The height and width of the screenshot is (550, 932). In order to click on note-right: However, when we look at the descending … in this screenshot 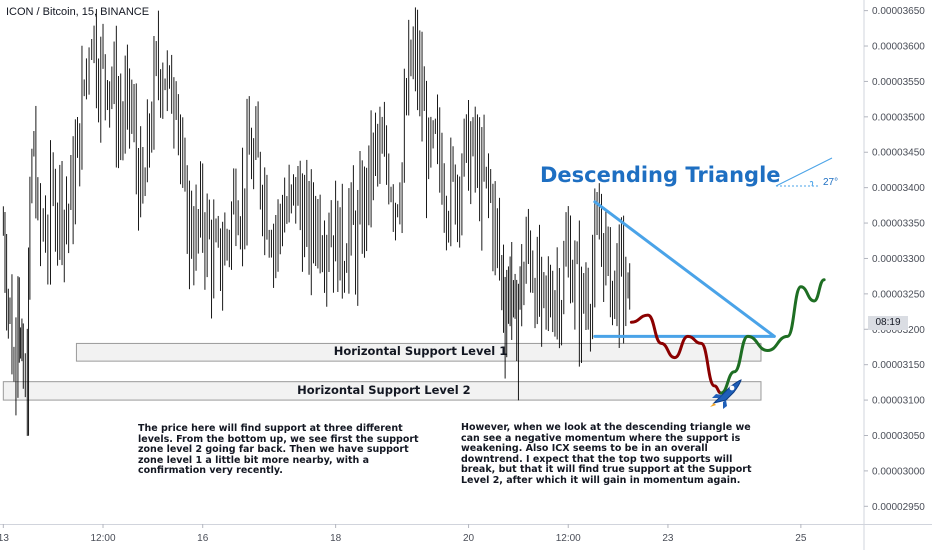, I will do `click(606, 454)`.